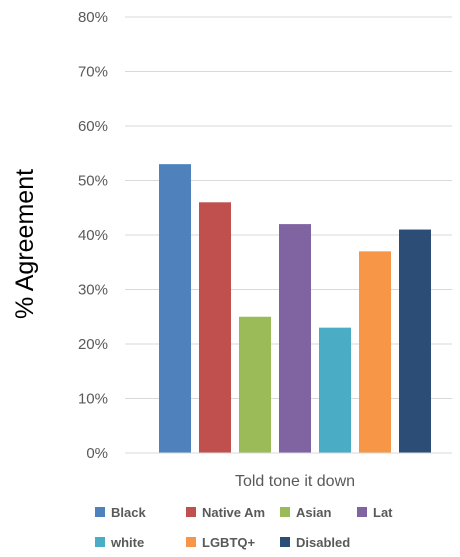 The width and height of the screenshot is (460, 557). Describe the element at coordinates (97, 453) in the screenshot. I see `y-tick-label: 0%` at that location.